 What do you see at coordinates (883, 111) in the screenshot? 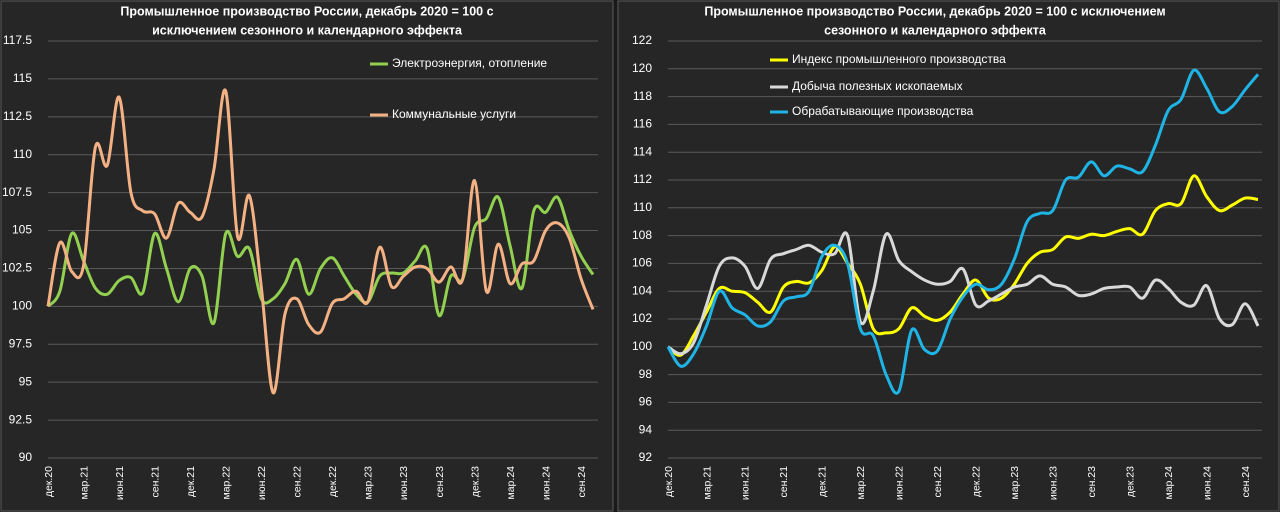
I see `legend-label: Обрабатывающие производства` at bounding box center [883, 111].